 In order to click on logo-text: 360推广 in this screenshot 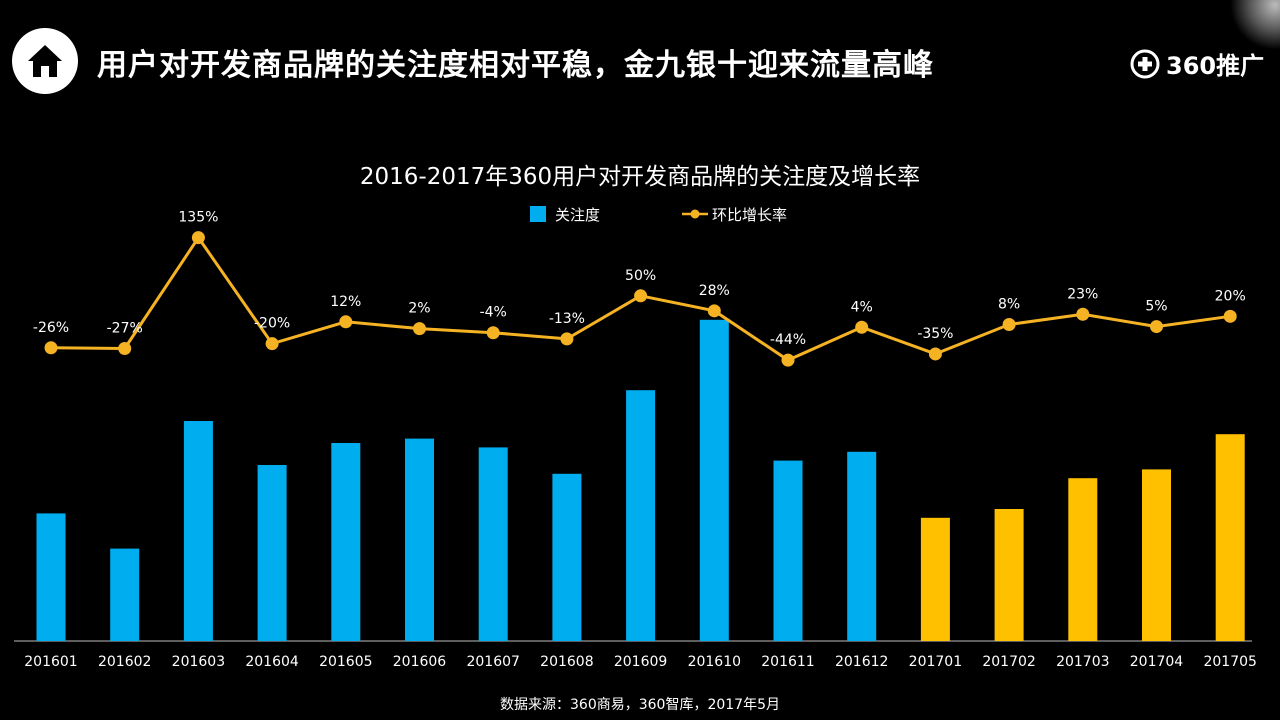, I will do `click(1215, 66)`.